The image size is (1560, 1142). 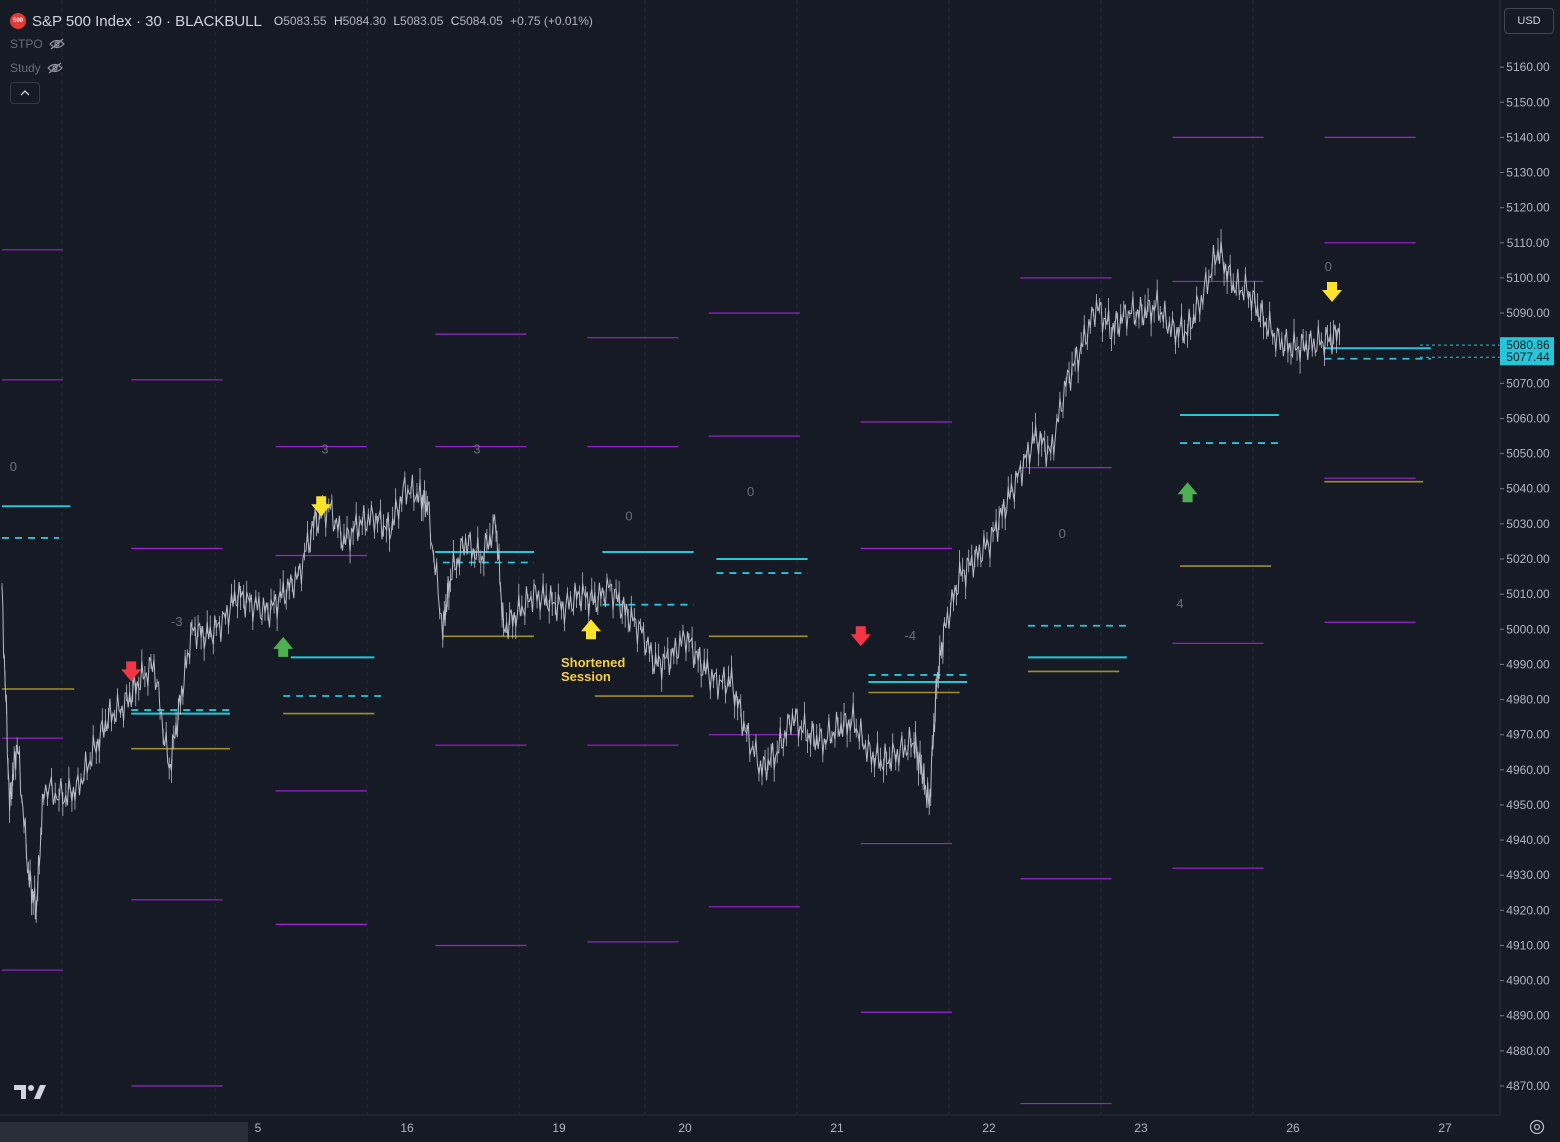 What do you see at coordinates (1528, 735) in the screenshot?
I see `price-tick-label: 4970.00` at bounding box center [1528, 735].